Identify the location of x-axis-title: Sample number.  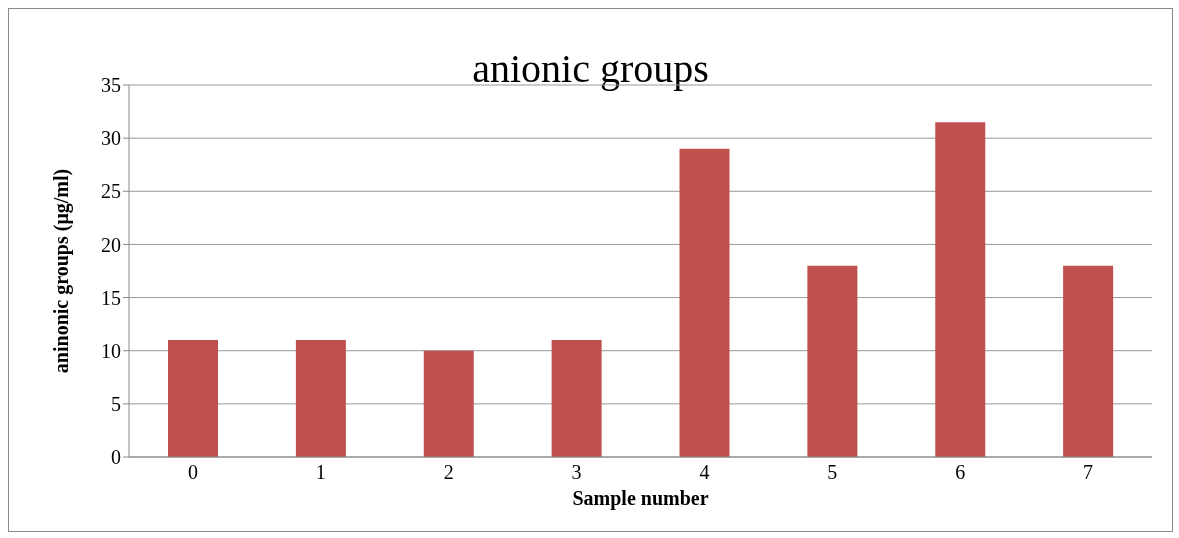
(640, 498).